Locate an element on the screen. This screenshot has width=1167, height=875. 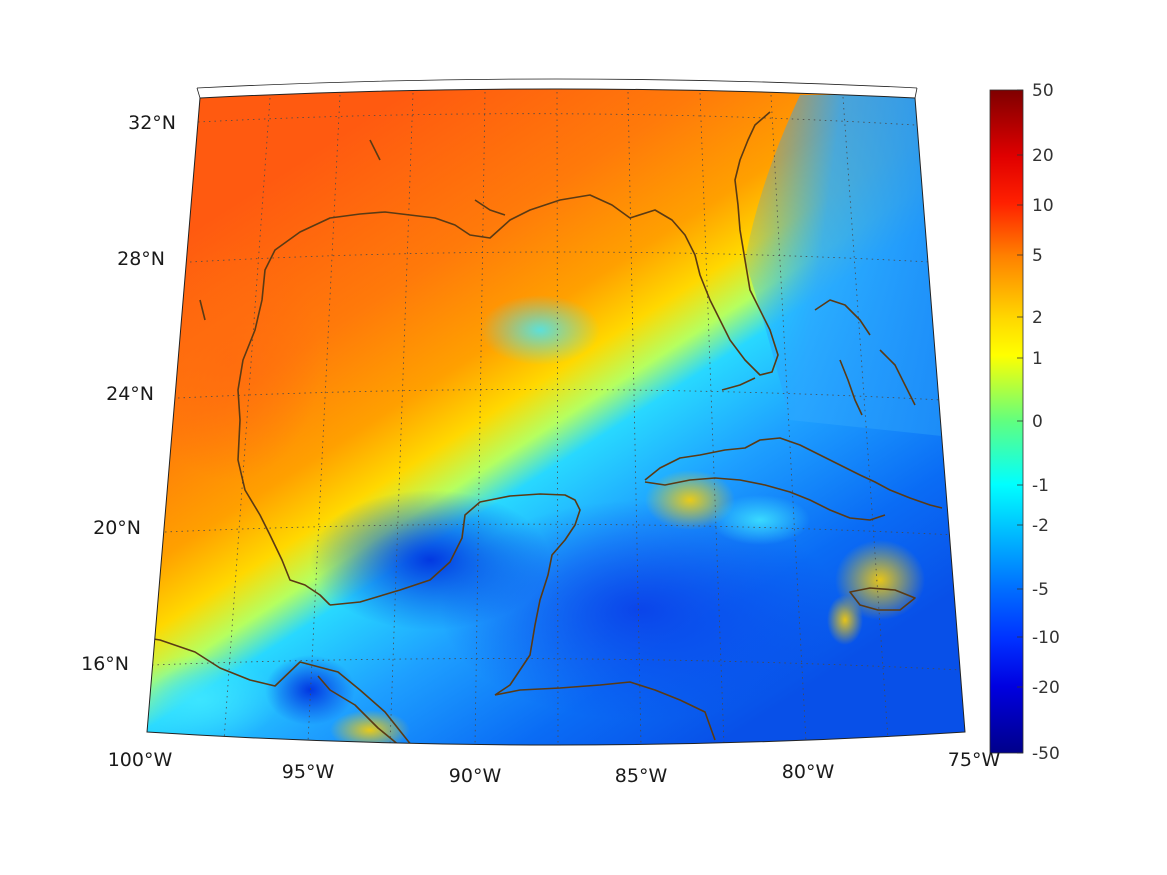
colorbar-label: -50 is located at coordinates (1046, 754).